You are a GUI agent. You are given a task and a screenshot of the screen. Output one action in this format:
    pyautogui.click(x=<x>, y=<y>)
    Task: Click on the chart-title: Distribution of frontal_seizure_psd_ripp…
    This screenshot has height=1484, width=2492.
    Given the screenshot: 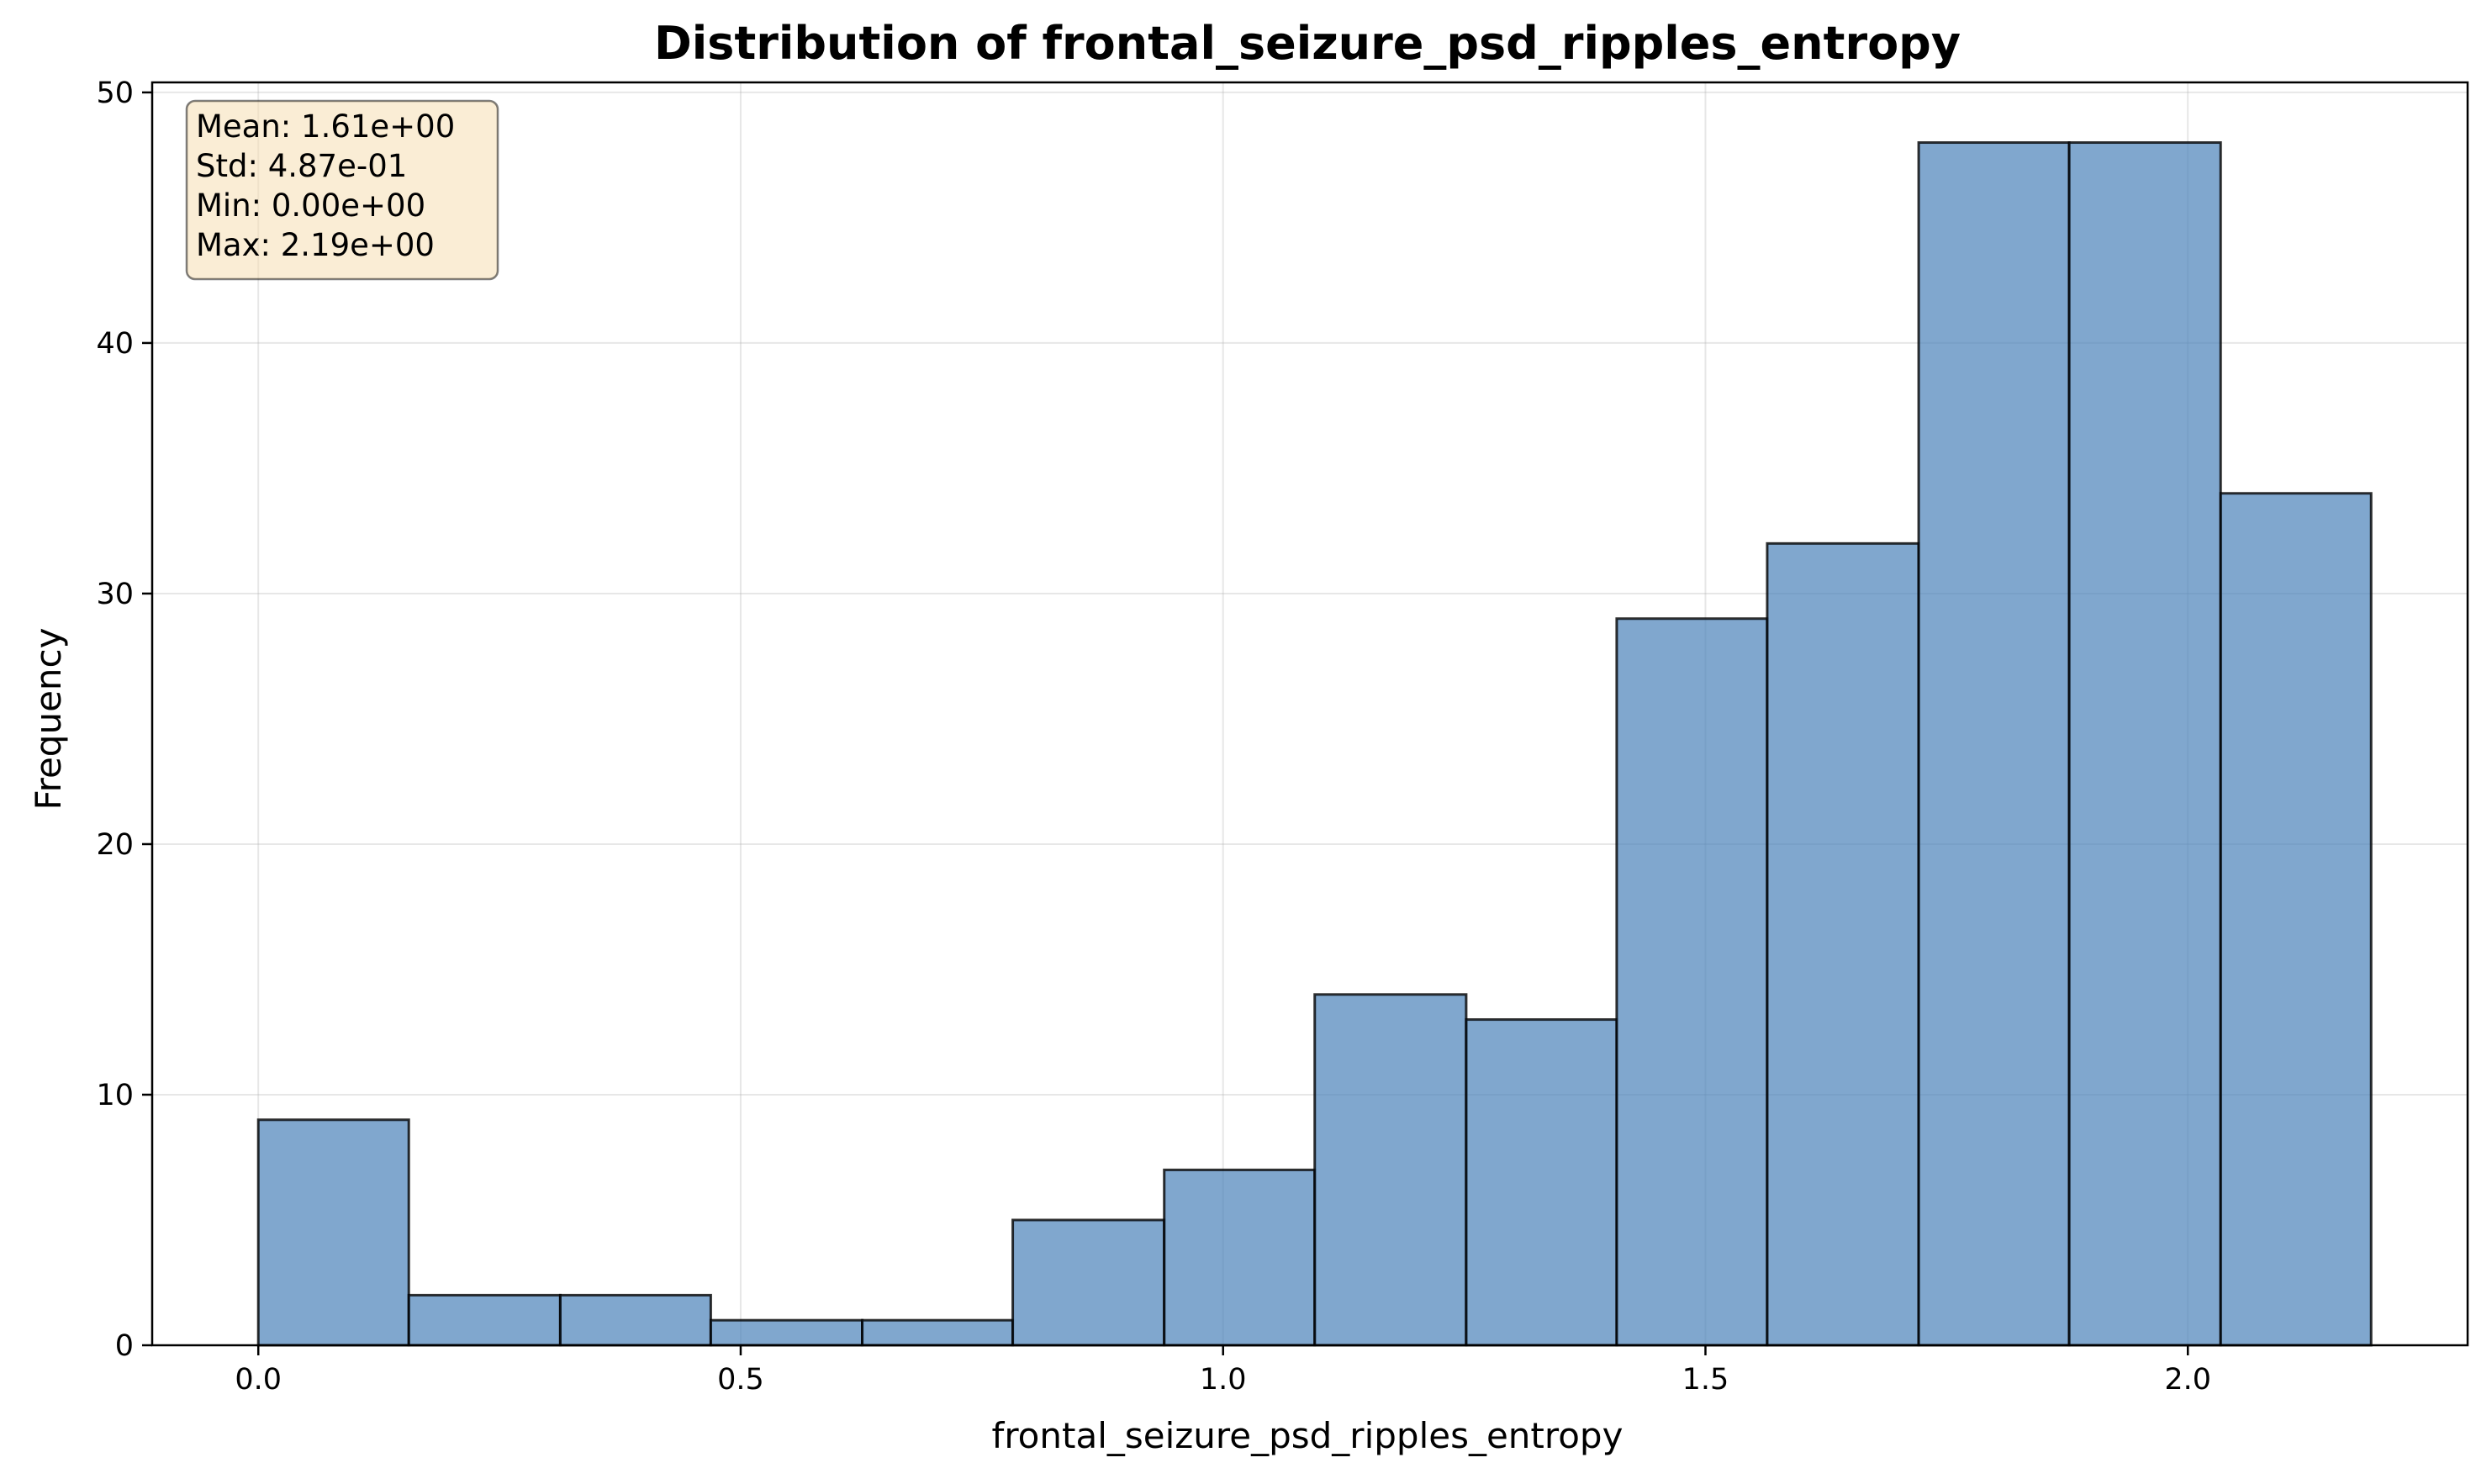 What is the action you would take?
    pyautogui.click(x=1307, y=43)
    